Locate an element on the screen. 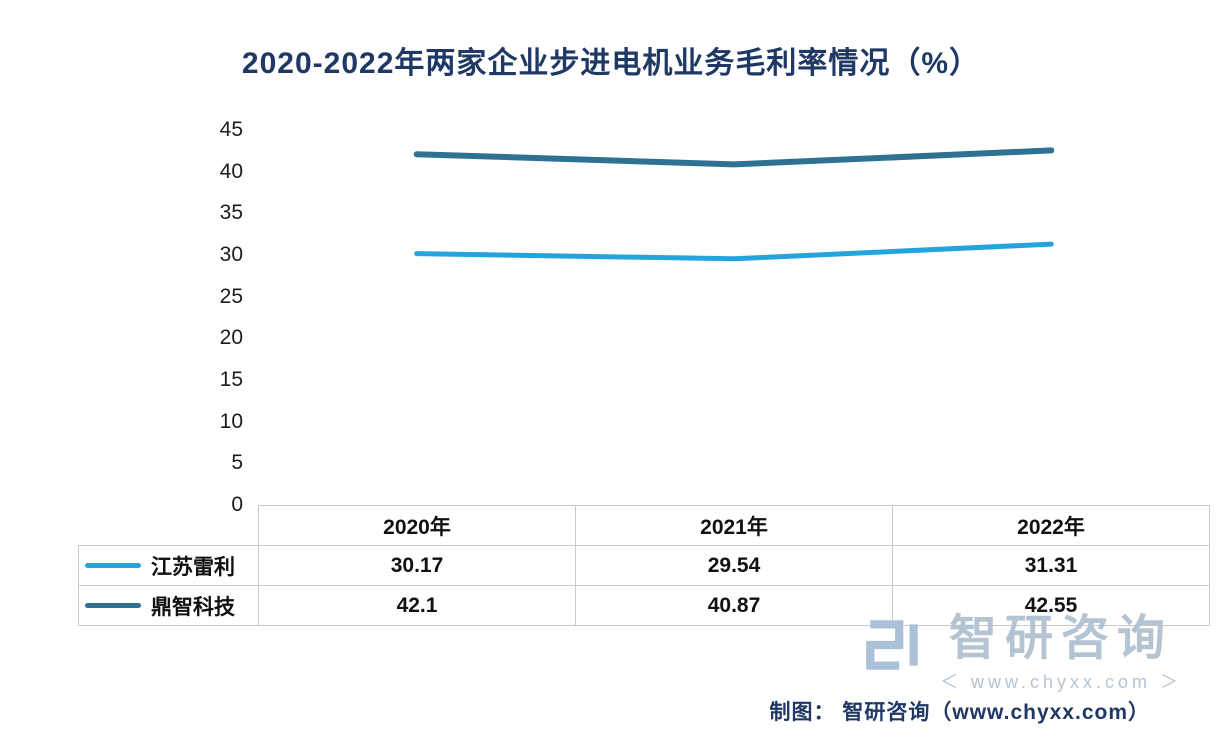 This screenshot has width=1222, height=740. column-header-2020: 2020年 is located at coordinates (417, 525).